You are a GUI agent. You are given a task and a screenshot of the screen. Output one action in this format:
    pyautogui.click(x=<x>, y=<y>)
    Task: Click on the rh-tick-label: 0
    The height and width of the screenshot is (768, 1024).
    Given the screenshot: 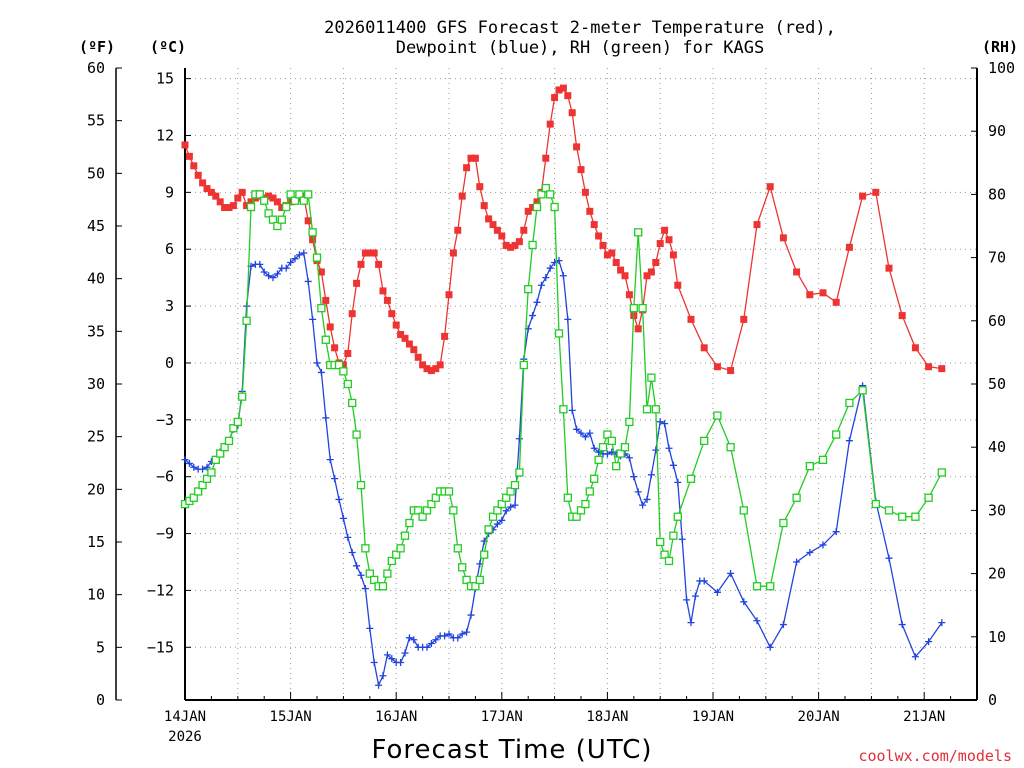 What is the action you would take?
    pyautogui.click(x=992, y=700)
    